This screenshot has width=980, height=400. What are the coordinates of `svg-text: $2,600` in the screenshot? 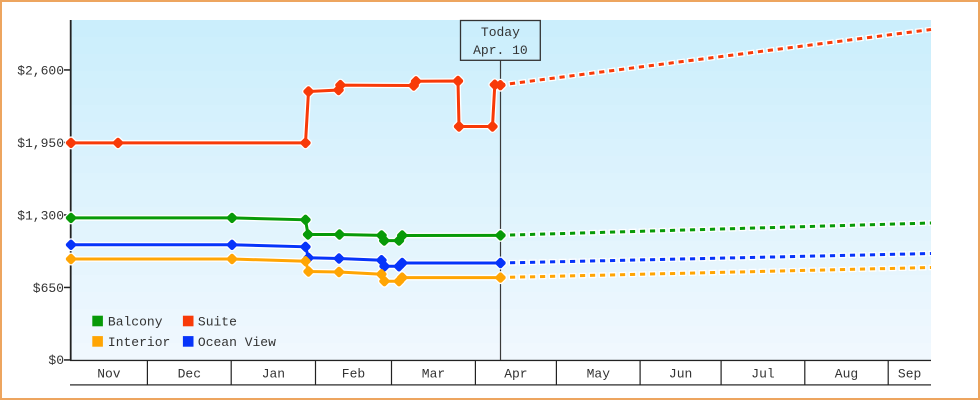 It's located at (40, 71).